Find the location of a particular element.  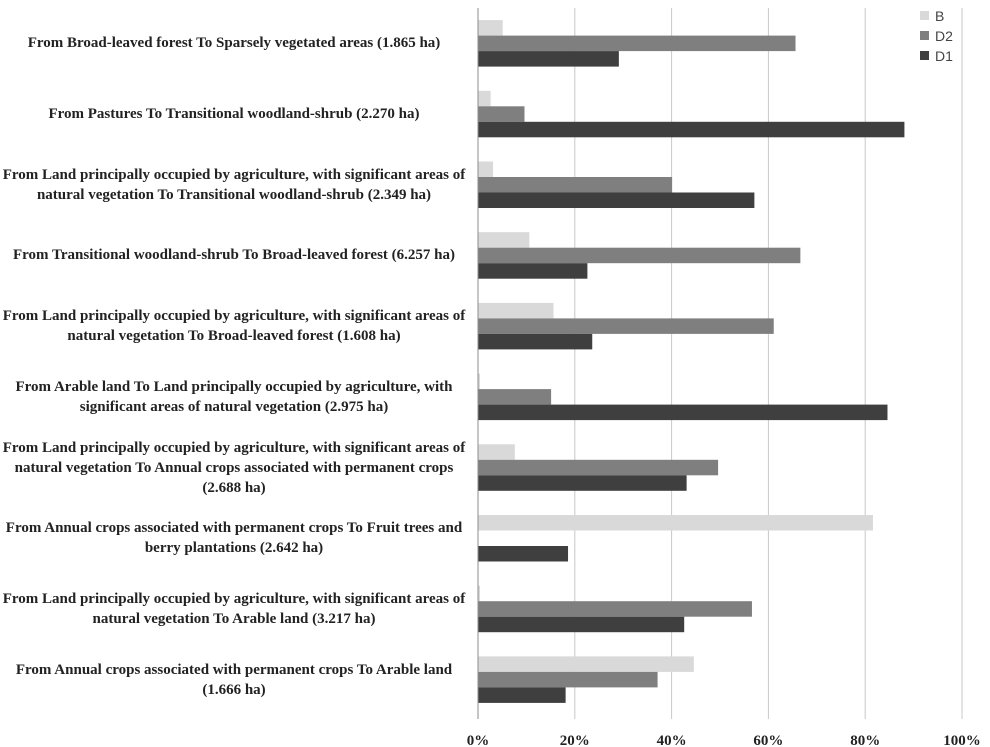

legend-label: B is located at coordinates (940, 16).